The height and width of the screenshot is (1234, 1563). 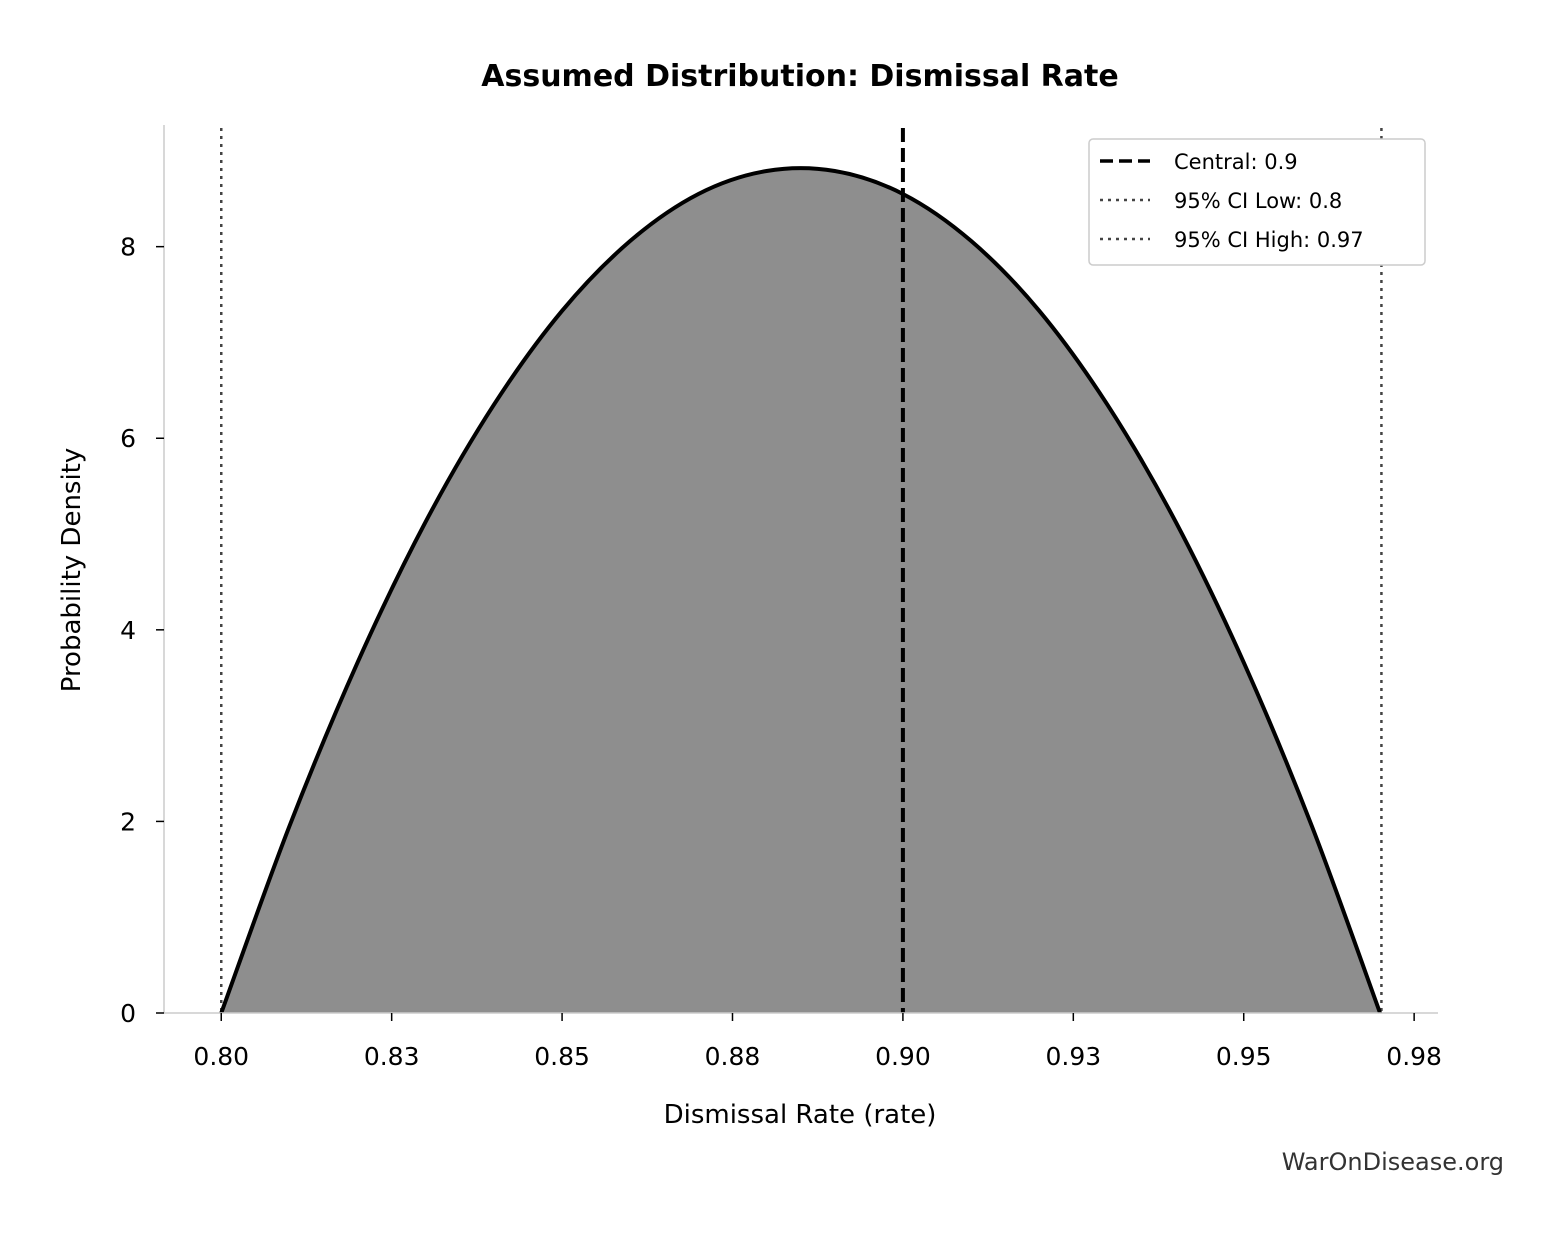 I want to click on y-tick-label: 6, so click(x=128, y=438).